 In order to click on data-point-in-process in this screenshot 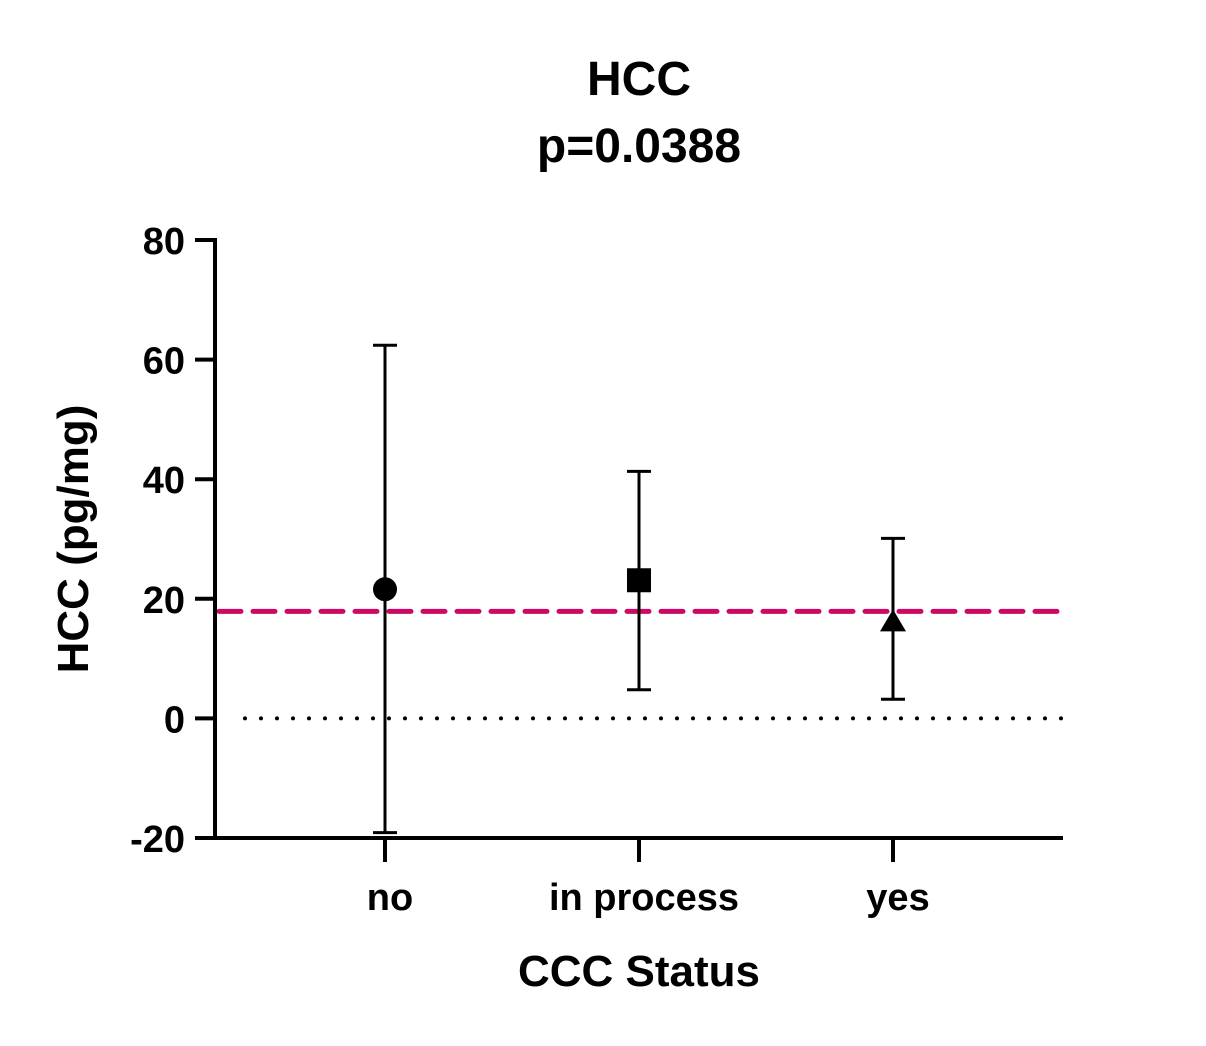, I will do `click(639, 580)`.